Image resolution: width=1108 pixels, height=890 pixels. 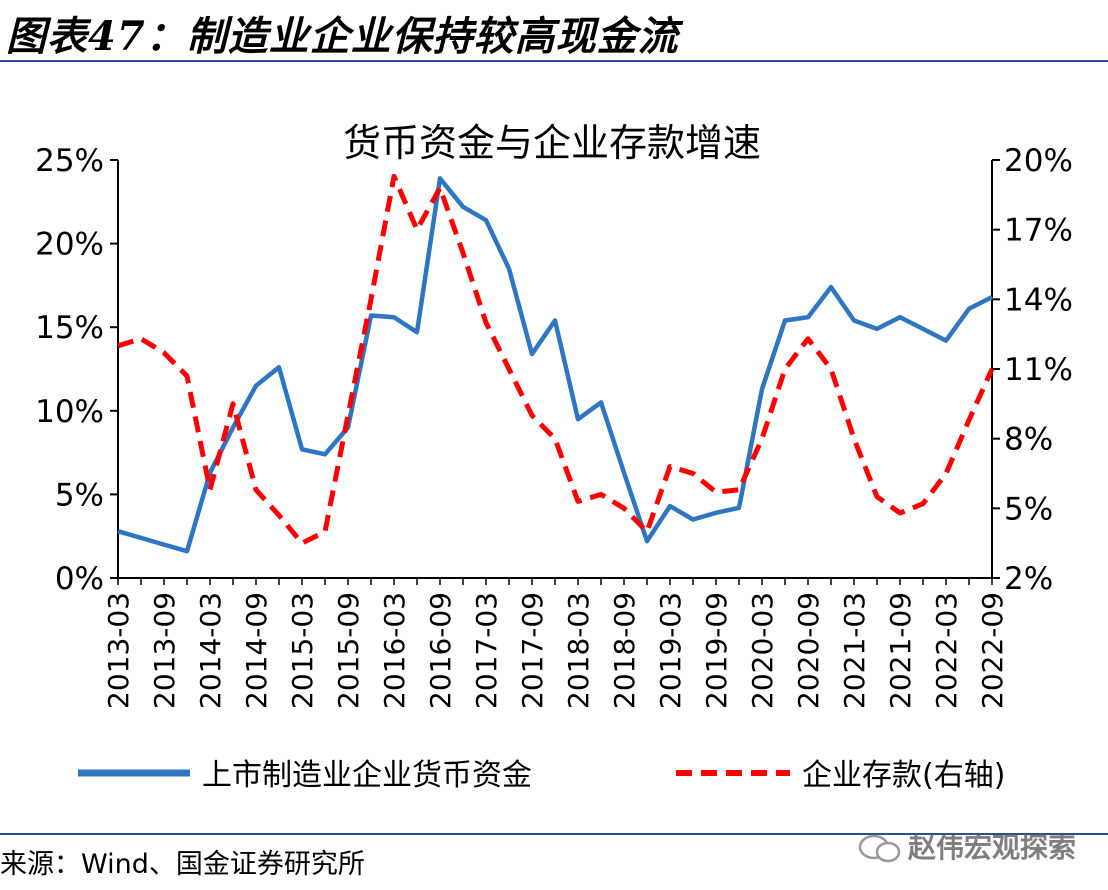 I want to click on right-tick-label: 11%, so click(x=1038, y=370).